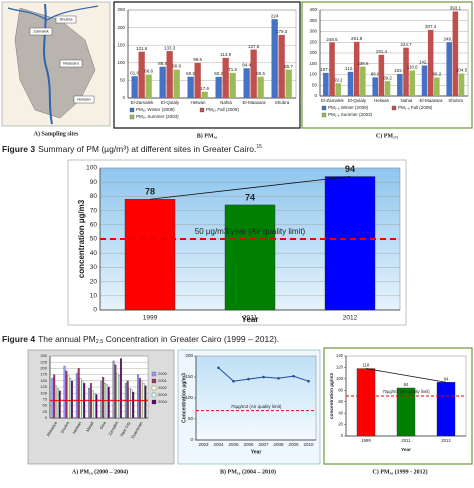 The image size is (474, 488). I want to click on y-tick-label: 0, so click(191, 439).